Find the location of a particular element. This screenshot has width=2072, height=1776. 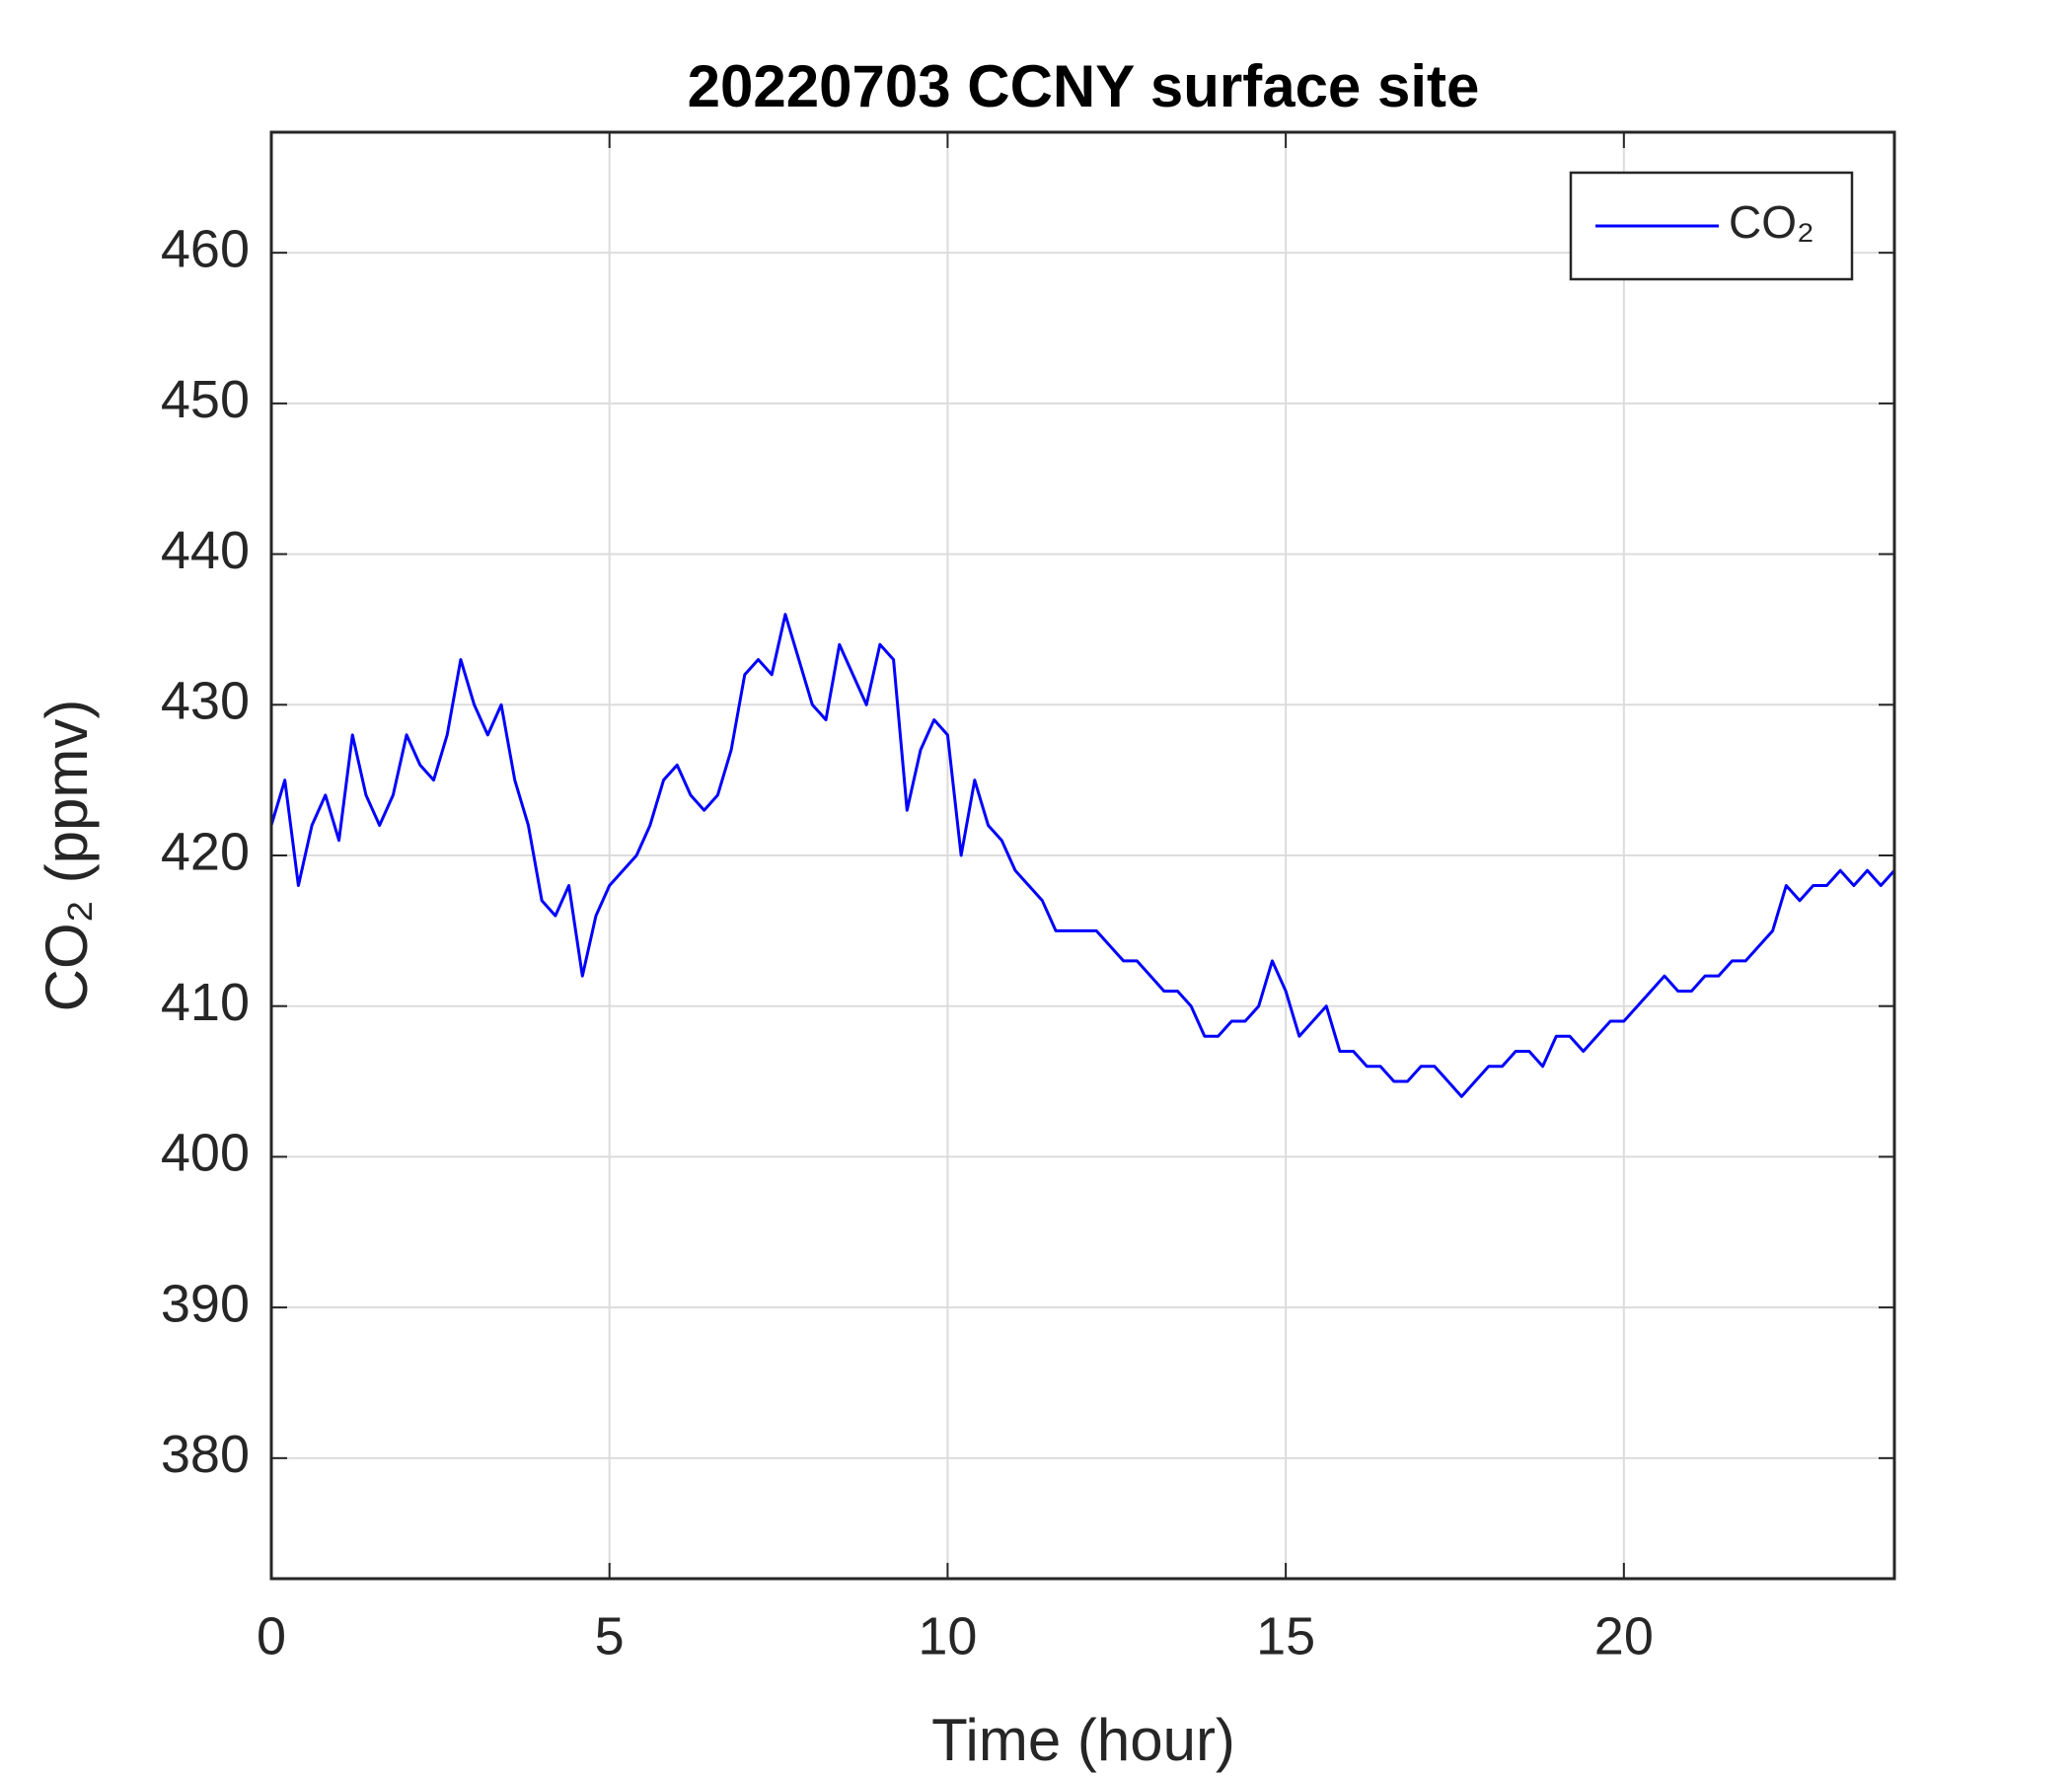

x-tick-label: 15 is located at coordinates (1285, 1636).